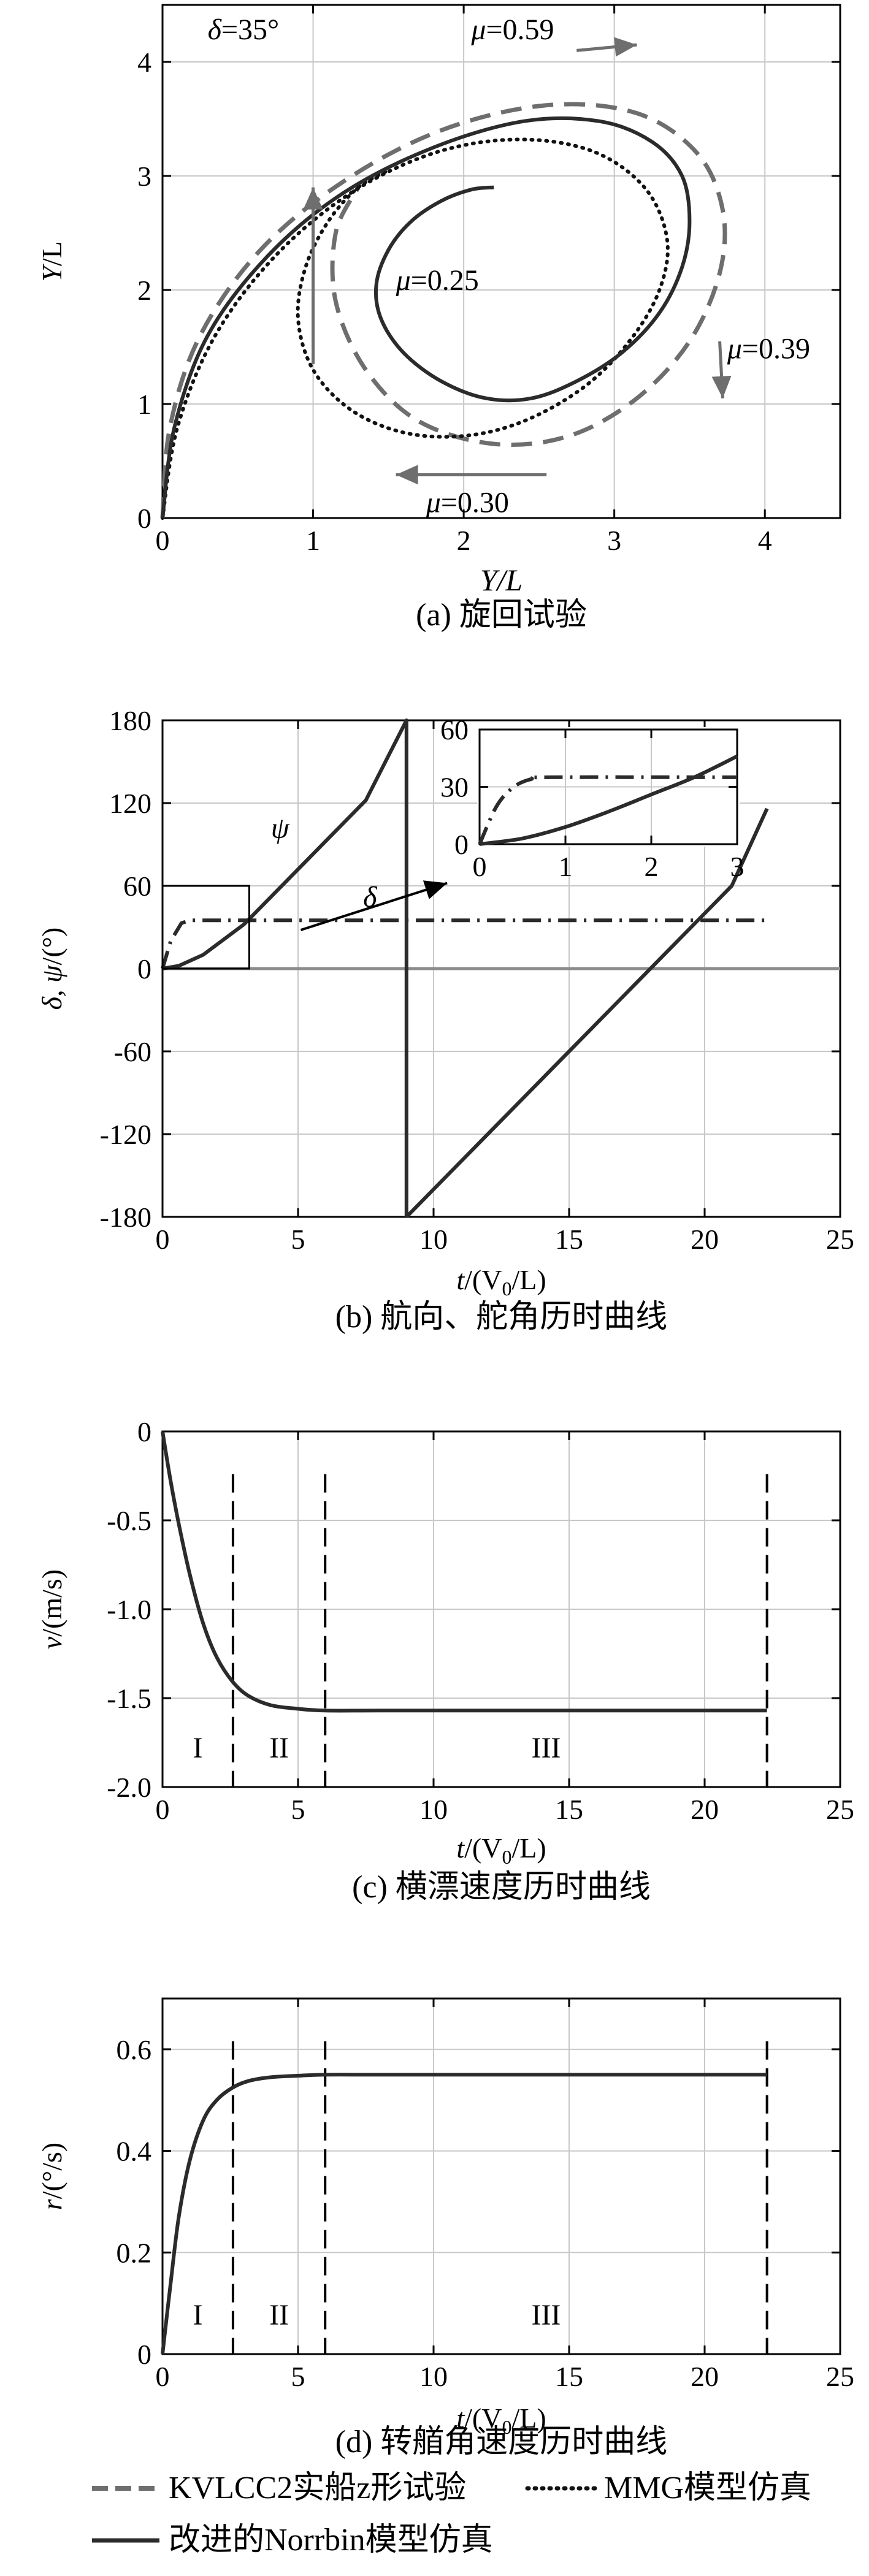  I want to click on panel-b-ytick-label-3: 0, so click(144, 969).